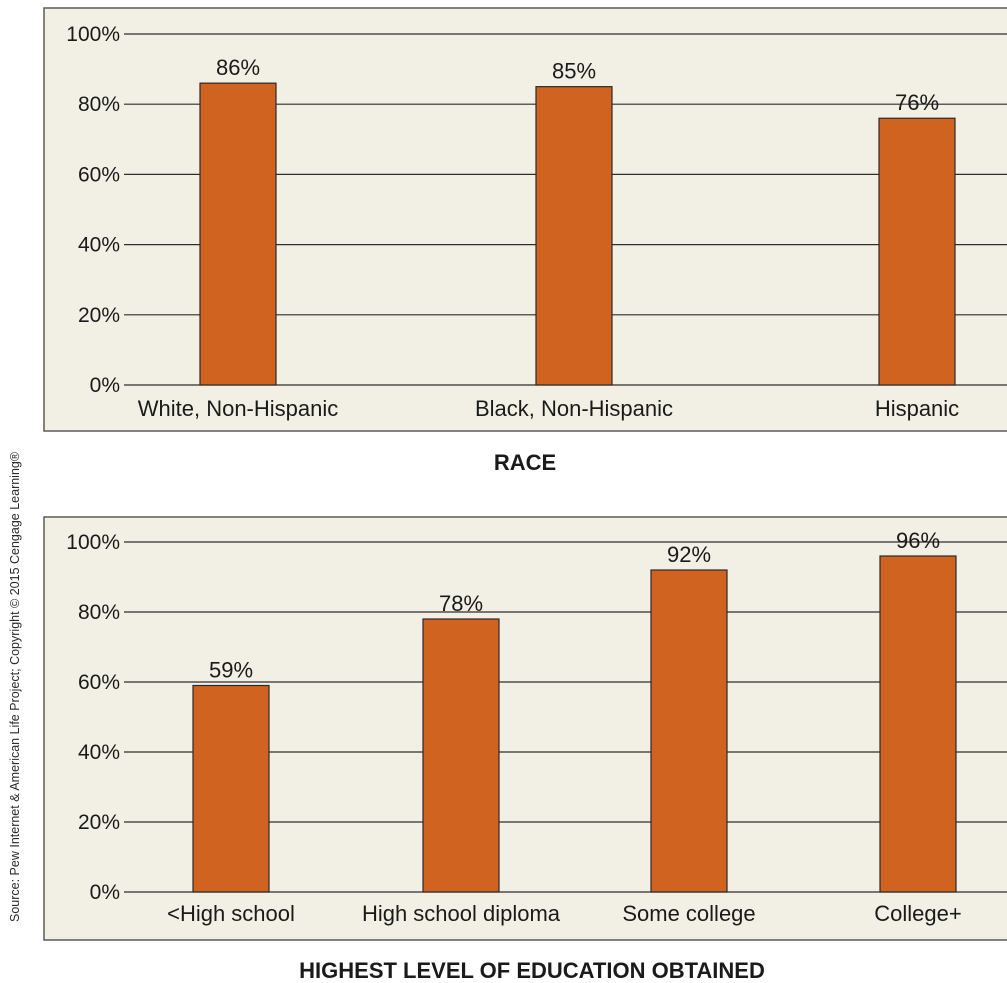 The height and width of the screenshot is (983, 1007). I want to click on category-label-less-than-high-school: <High school, so click(231, 913).